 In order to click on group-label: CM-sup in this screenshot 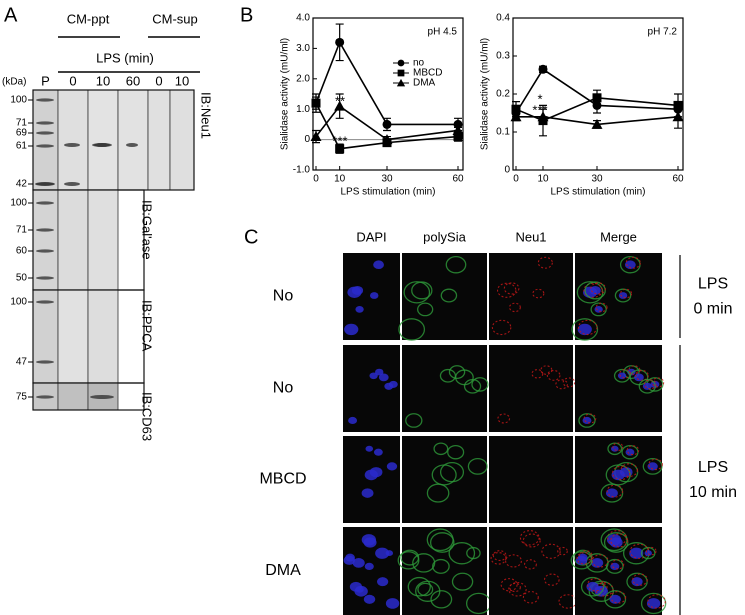, I will do `click(175, 18)`.